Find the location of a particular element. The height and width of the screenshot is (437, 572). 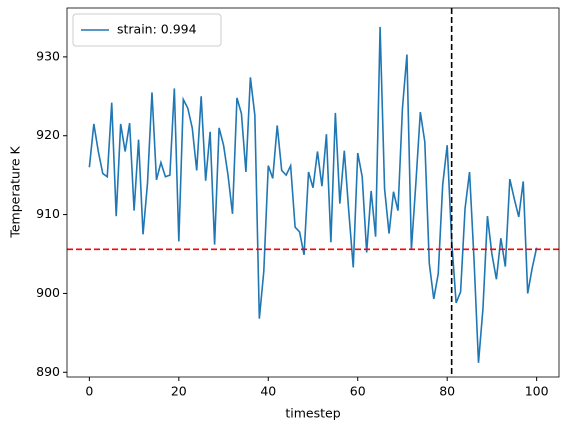

y-tick-label: 890 is located at coordinates (48, 371).